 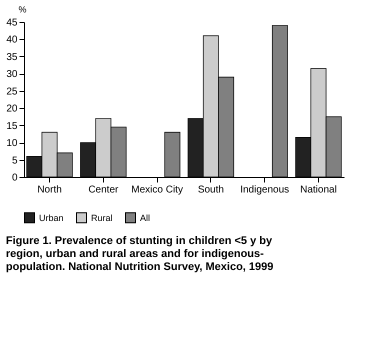 I want to click on legend-label: Rural, so click(x=102, y=217).